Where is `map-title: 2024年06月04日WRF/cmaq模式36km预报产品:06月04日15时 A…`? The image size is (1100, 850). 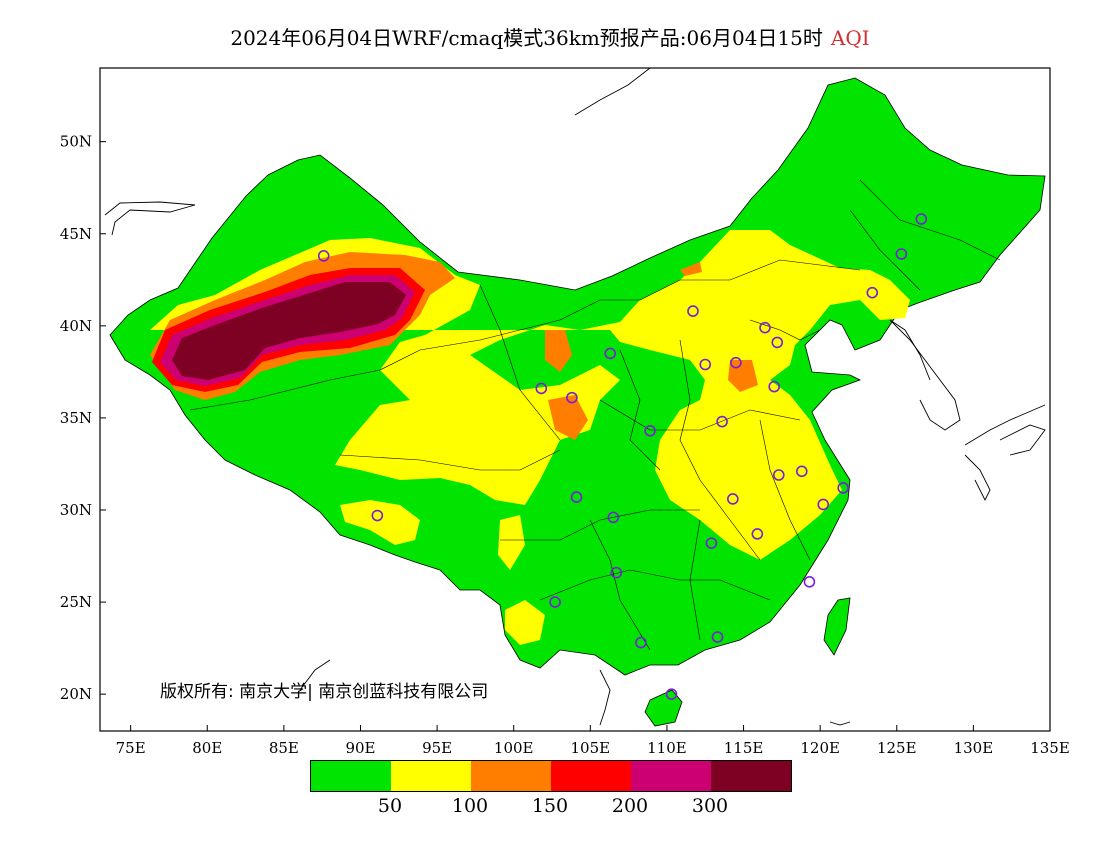
map-title: 2024年06月04日WRF/cmaq模式36km预报产品:06月04日15时 A… is located at coordinates (550, 36).